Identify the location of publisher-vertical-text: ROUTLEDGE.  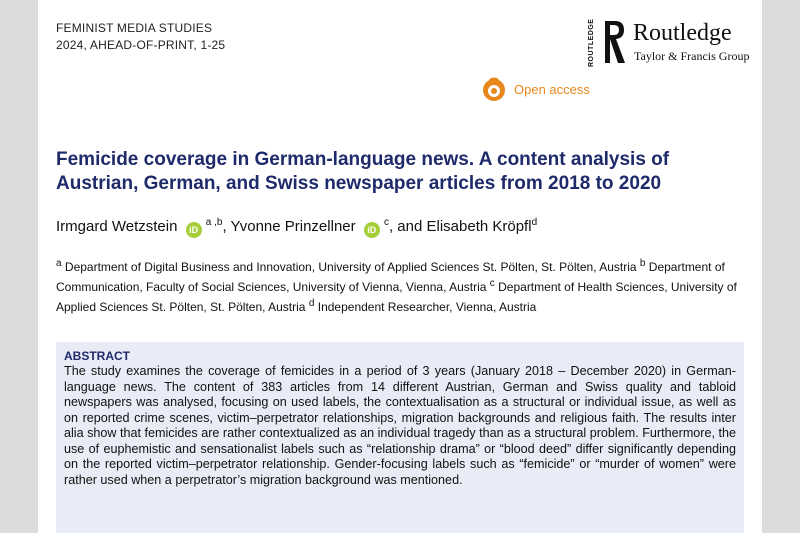
(591, 43).